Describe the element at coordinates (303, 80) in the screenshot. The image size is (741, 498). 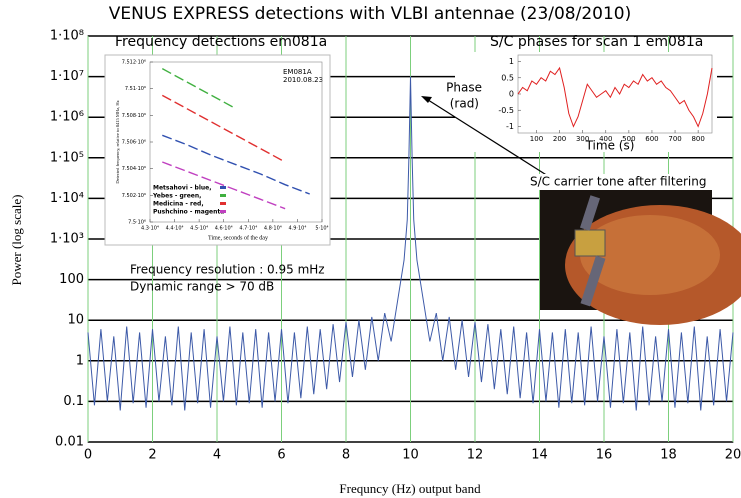
I see `inset-annotation: 2010.08.23` at that location.